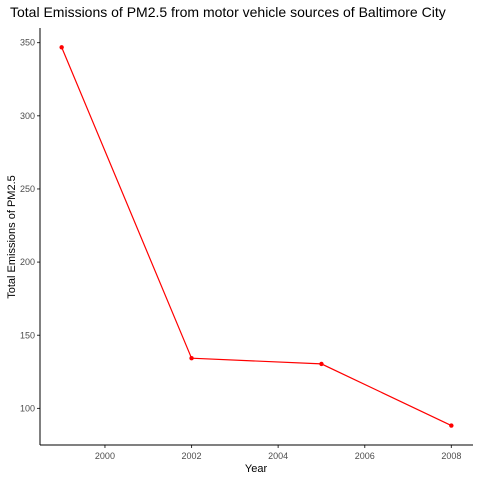 This screenshot has height=480, width=480. Describe the element at coordinates (27, 408) in the screenshot. I see `y-tick-label: 100` at that location.